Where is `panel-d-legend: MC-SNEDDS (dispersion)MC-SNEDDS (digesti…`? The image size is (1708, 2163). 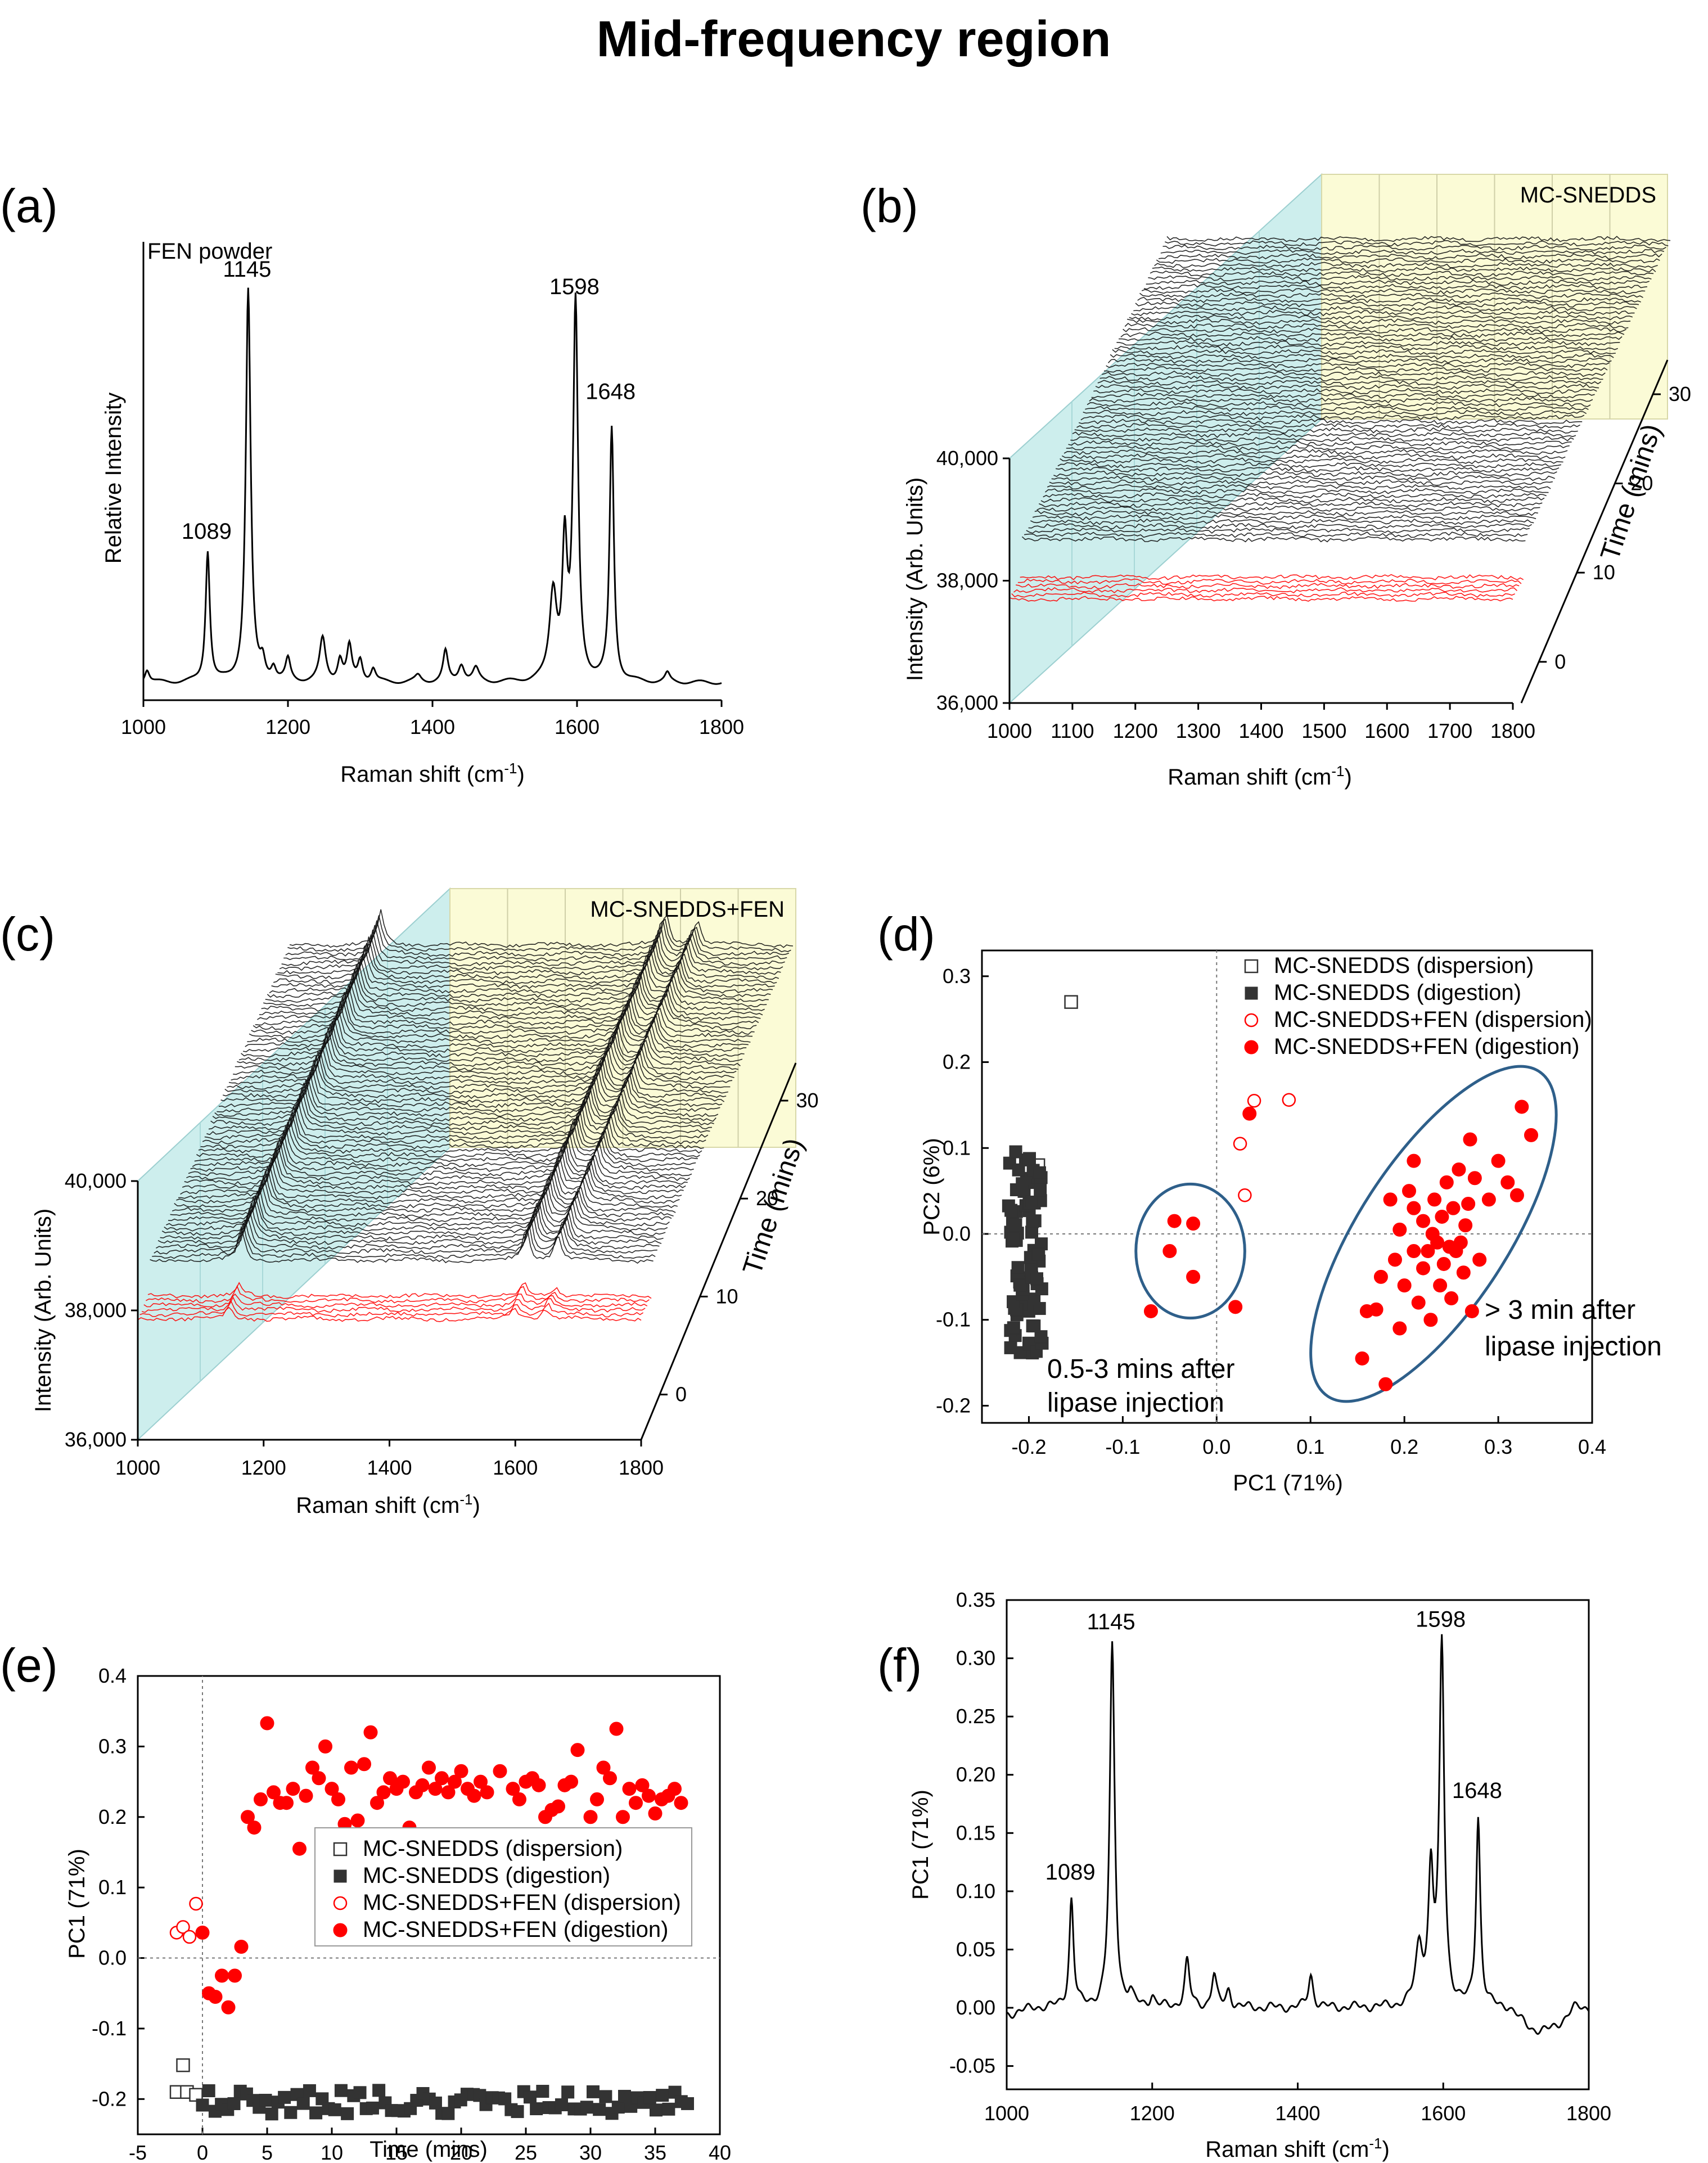
panel-d-legend: MC-SNEDDS (dispersion)MC-SNEDDS (digesti… is located at coordinates (1418, 1006).